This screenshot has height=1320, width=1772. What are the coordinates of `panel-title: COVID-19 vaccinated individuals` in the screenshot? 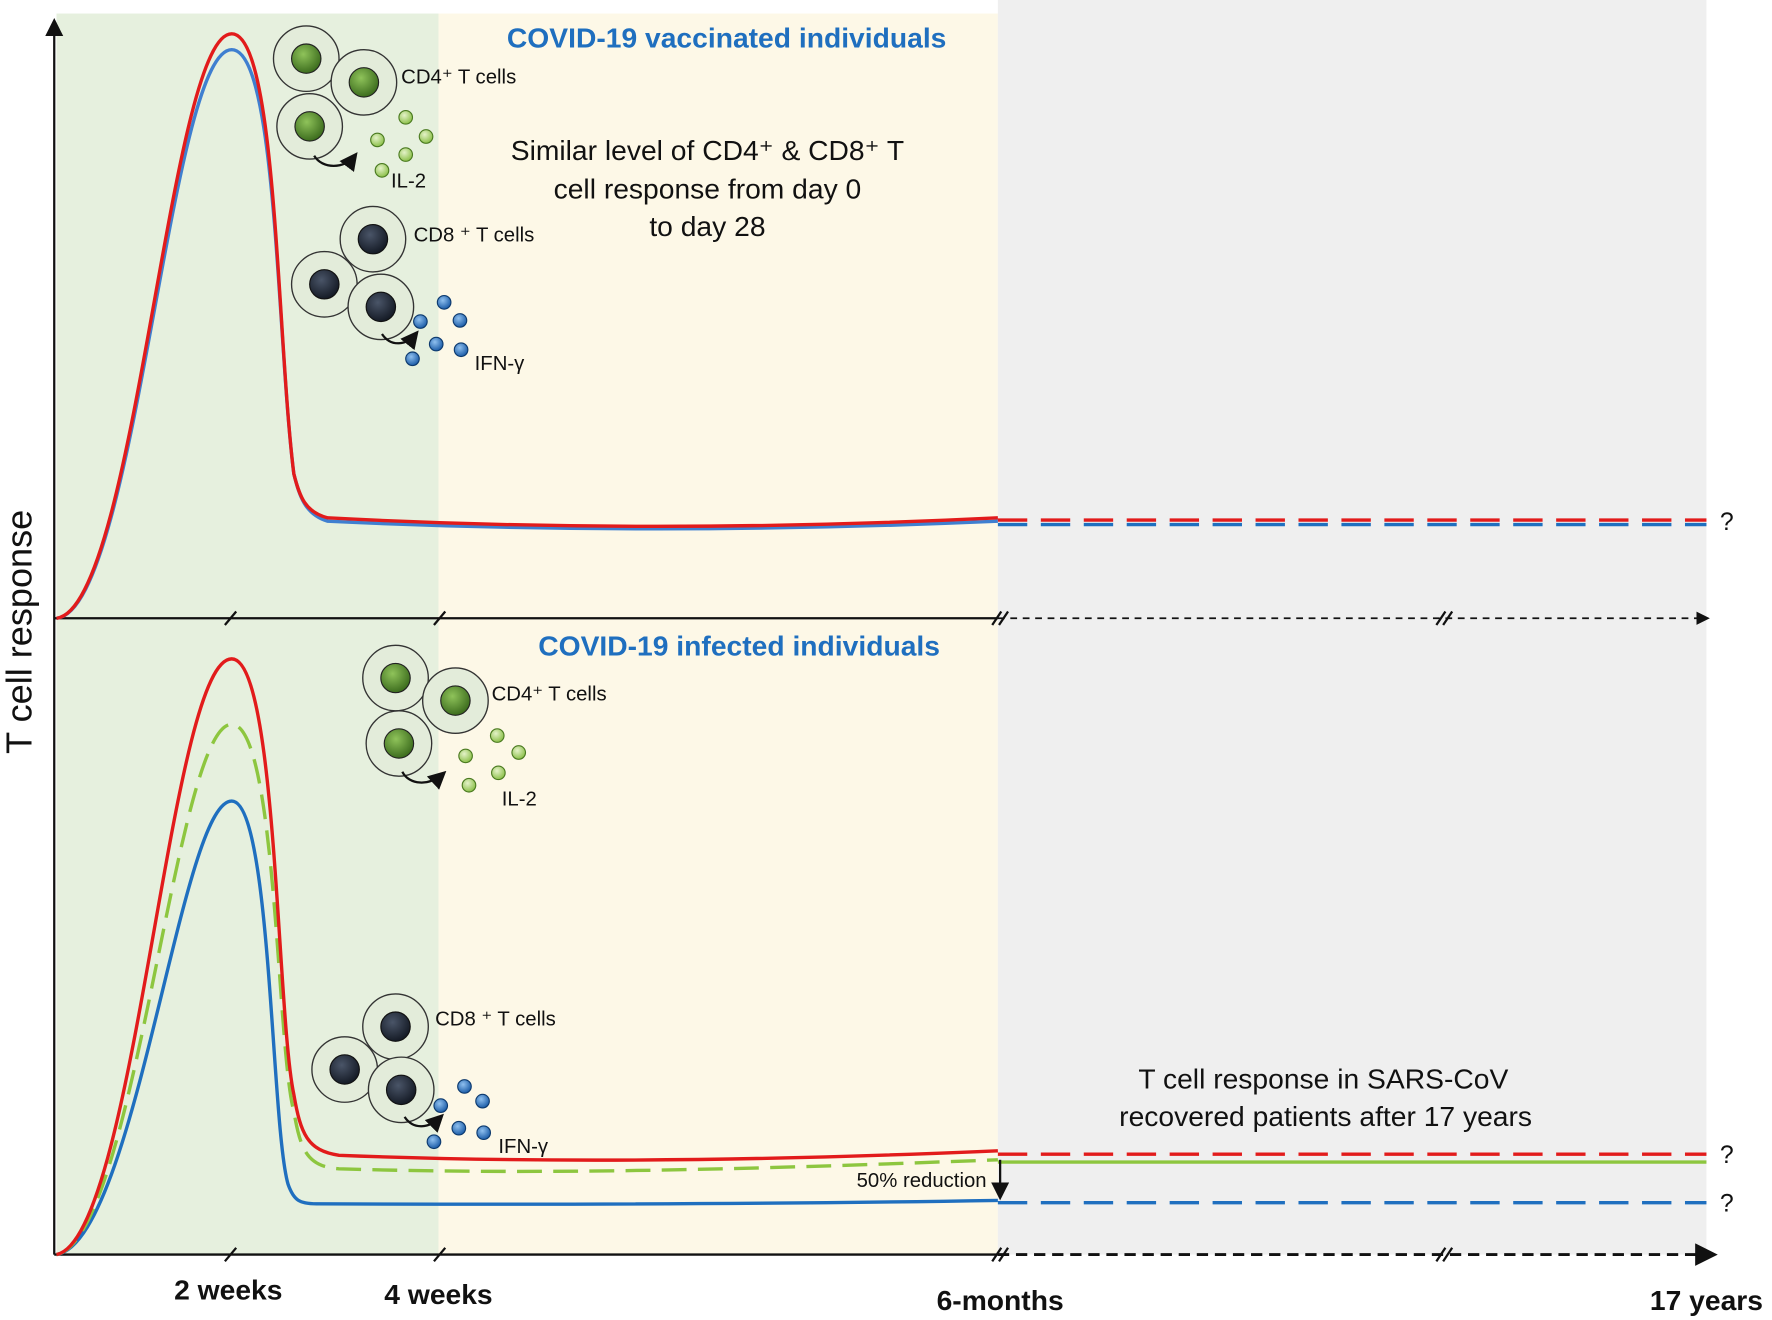 It's located at (726, 37).